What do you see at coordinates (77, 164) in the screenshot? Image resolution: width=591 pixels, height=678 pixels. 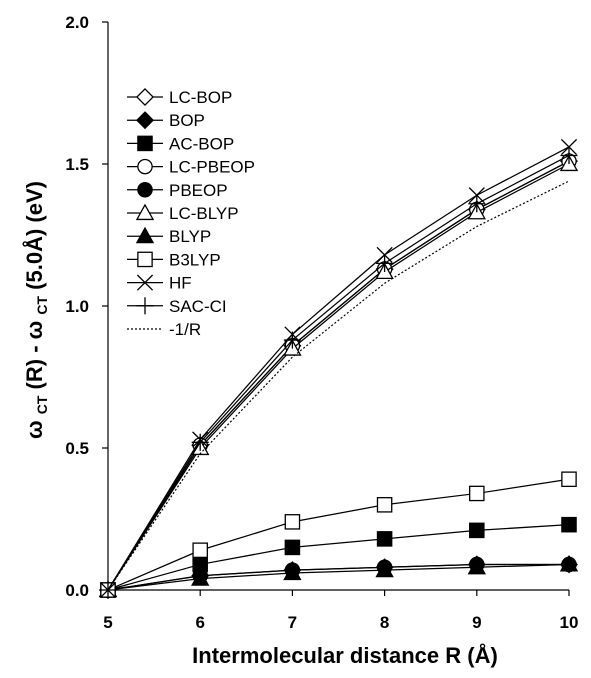 I see `y-tick-label: 1.5` at bounding box center [77, 164].